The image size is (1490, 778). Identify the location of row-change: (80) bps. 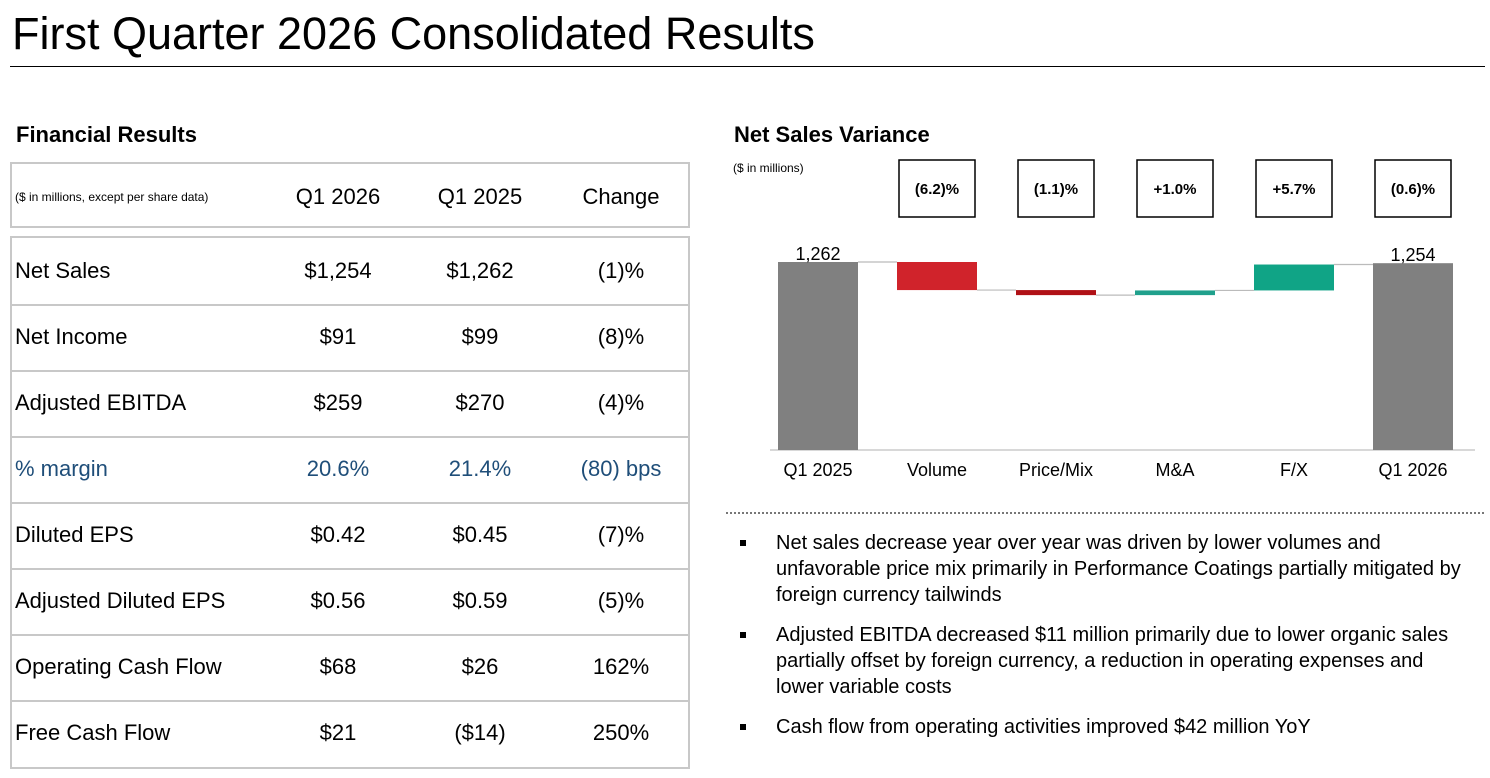
(621, 468).